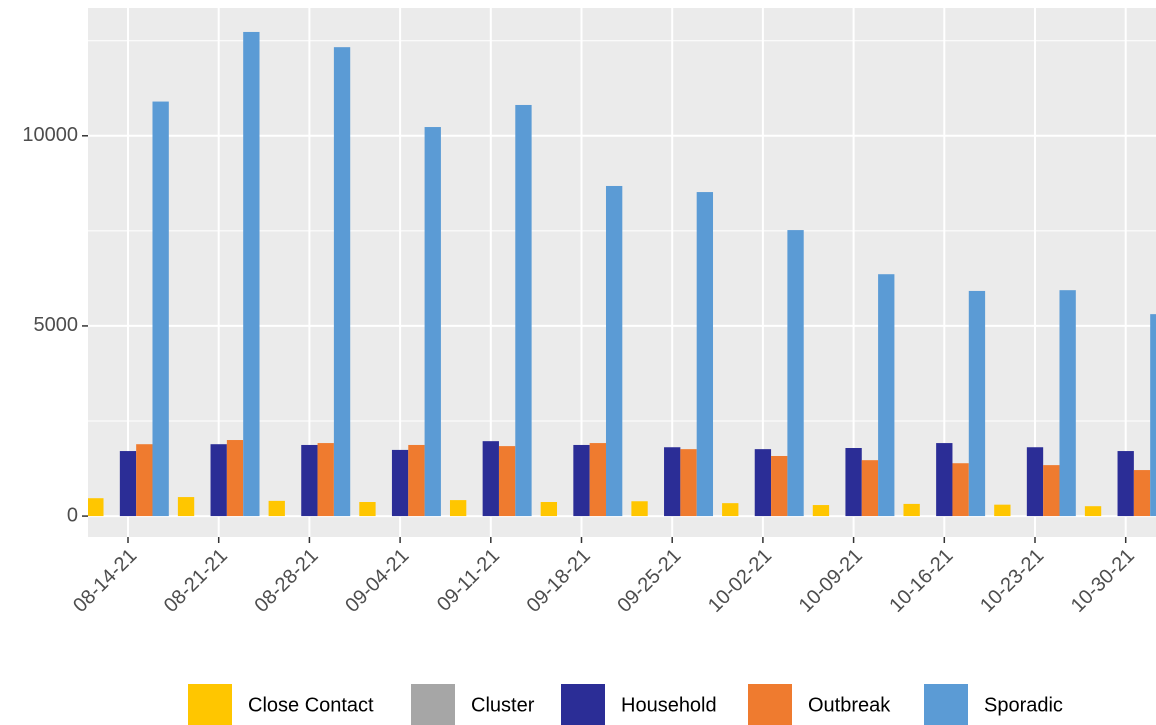 The image size is (1156, 725). I want to click on x-tick-label: 10-02-21, so click(740, 581).